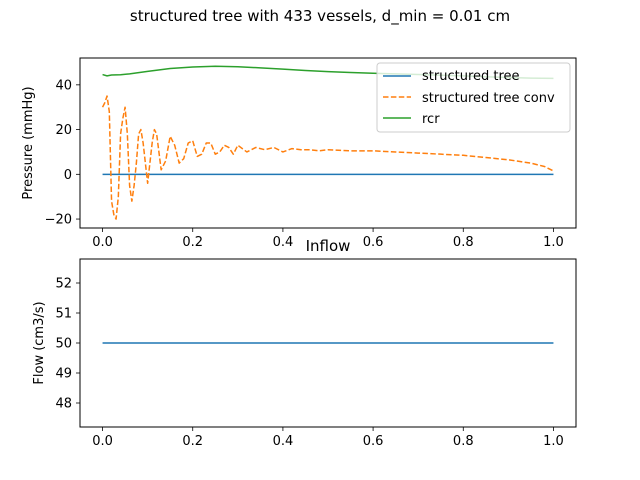  I want to click on legend-label-structured-tree: structured tree, so click(471, 76).